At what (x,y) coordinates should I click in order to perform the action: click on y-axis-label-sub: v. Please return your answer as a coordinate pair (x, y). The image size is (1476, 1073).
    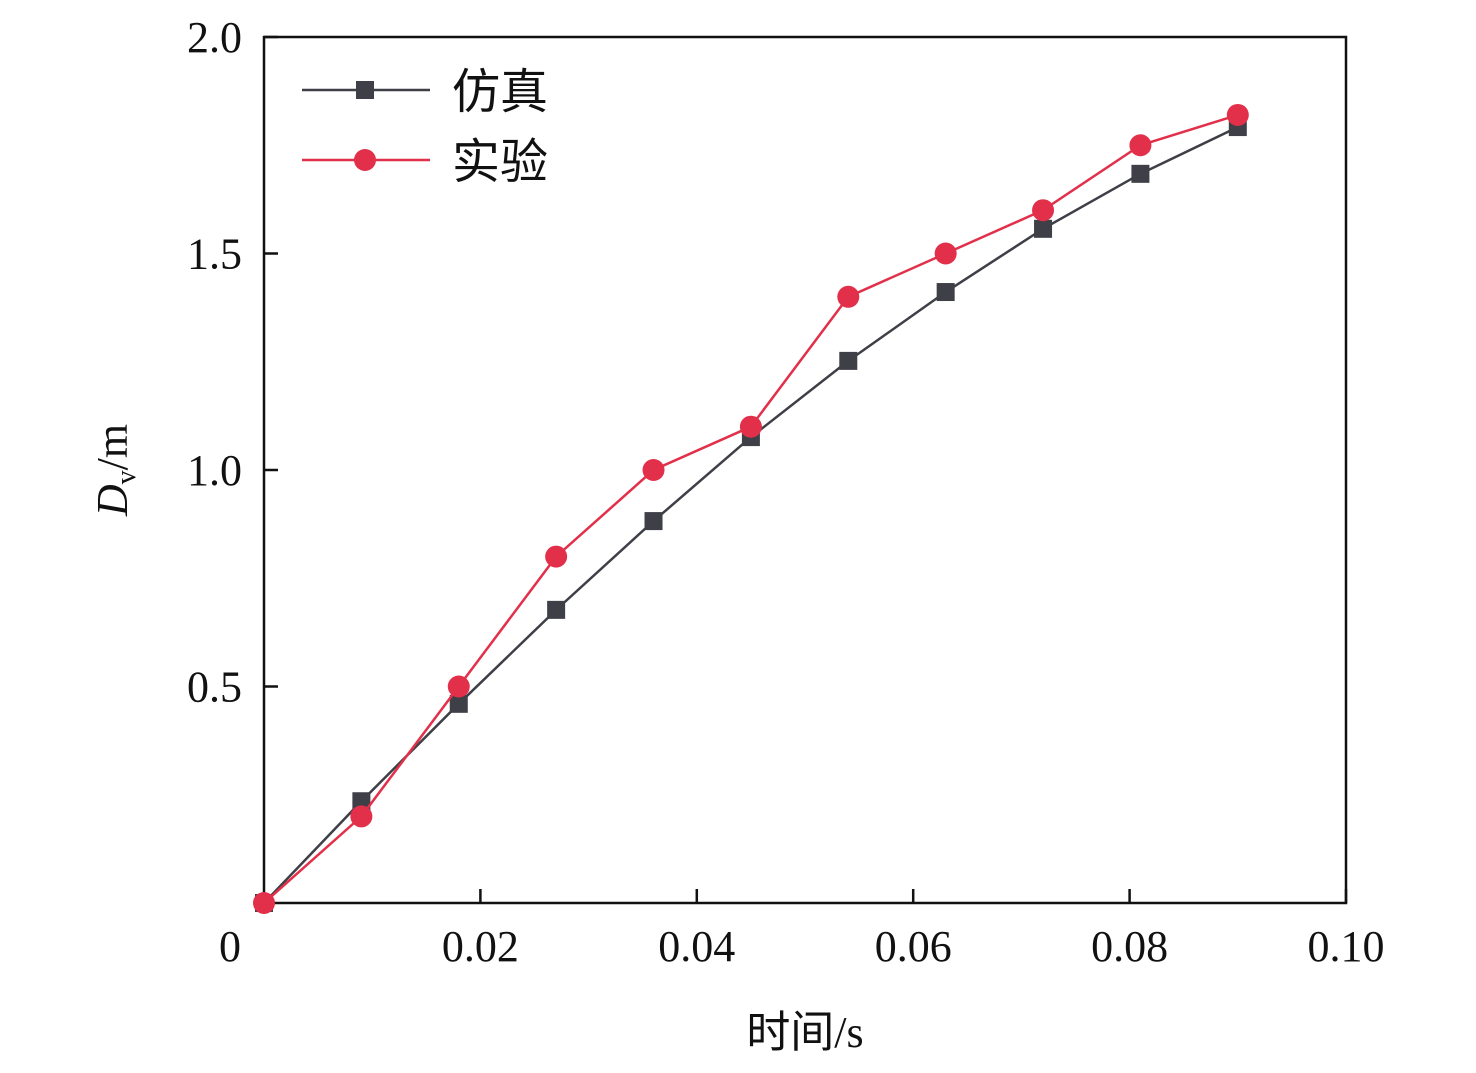
    Looking at the image, I should click on (126, 477).